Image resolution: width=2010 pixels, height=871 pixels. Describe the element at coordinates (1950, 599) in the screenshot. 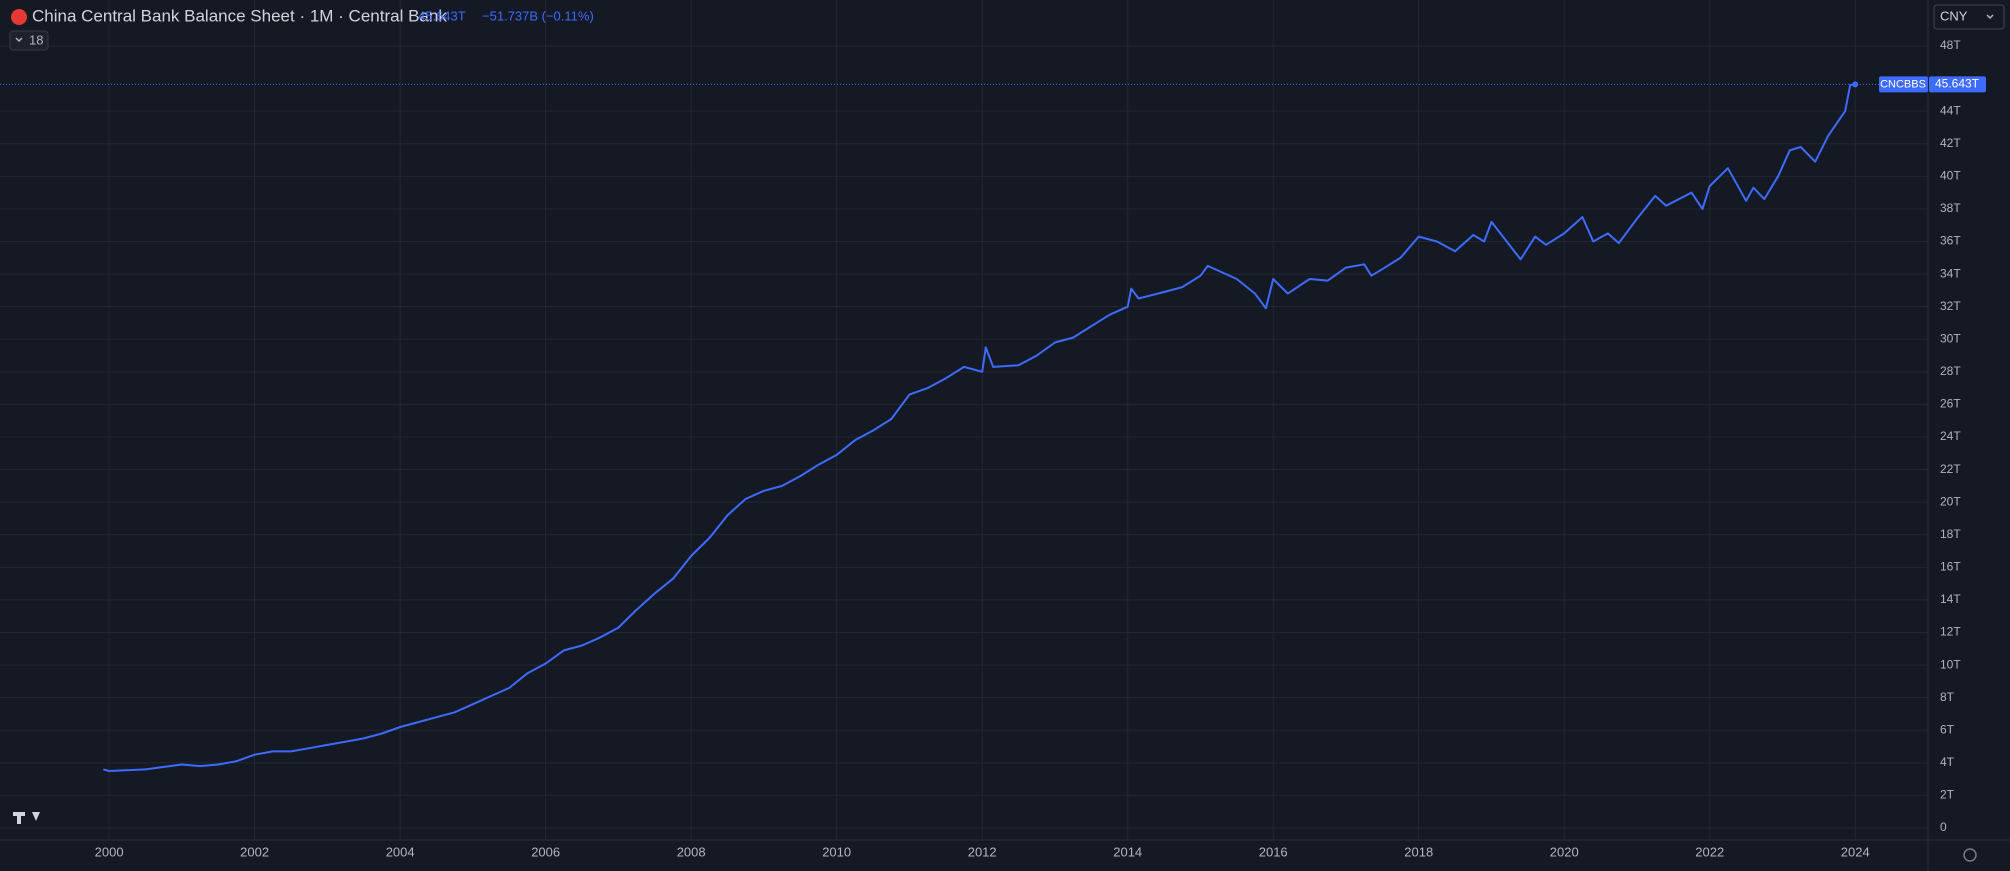

I see `y-tick-label: 14T` at that location.